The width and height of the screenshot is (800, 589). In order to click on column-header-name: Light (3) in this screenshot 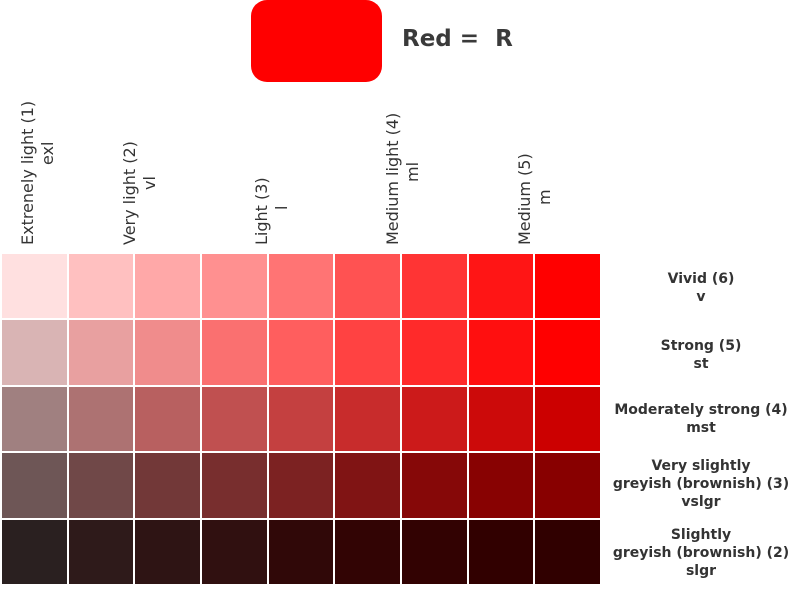, I will do `click(261, 211)`.